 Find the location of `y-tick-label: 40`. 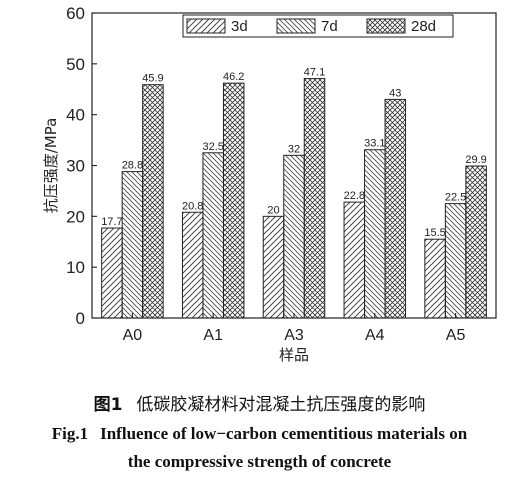

y-tick-label: 40 is located at coordinates (75, 115).